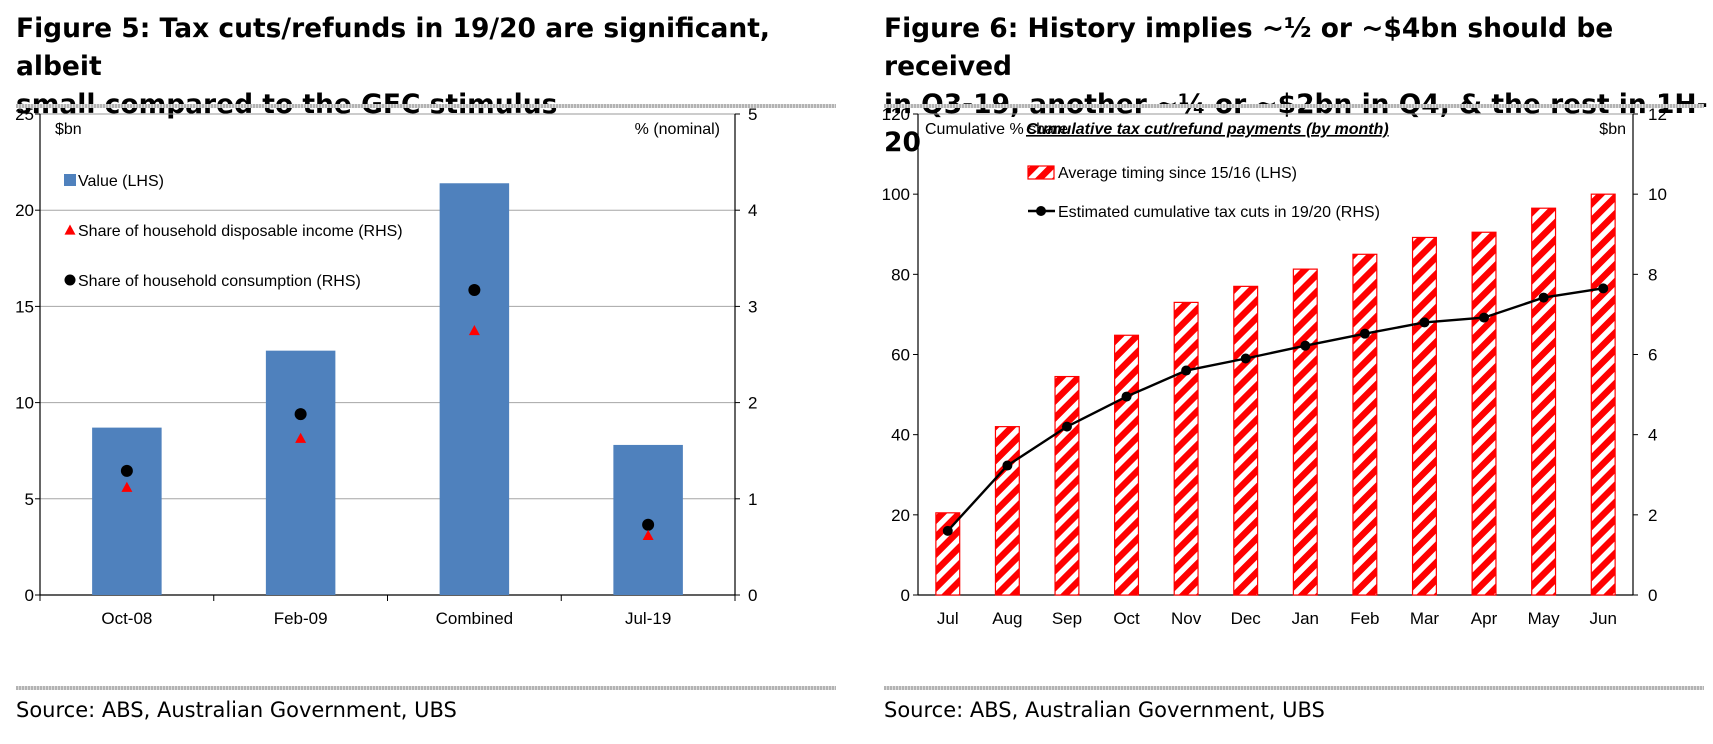  I want to click on x-axis-category-label: Dec, so click(1246, 618).